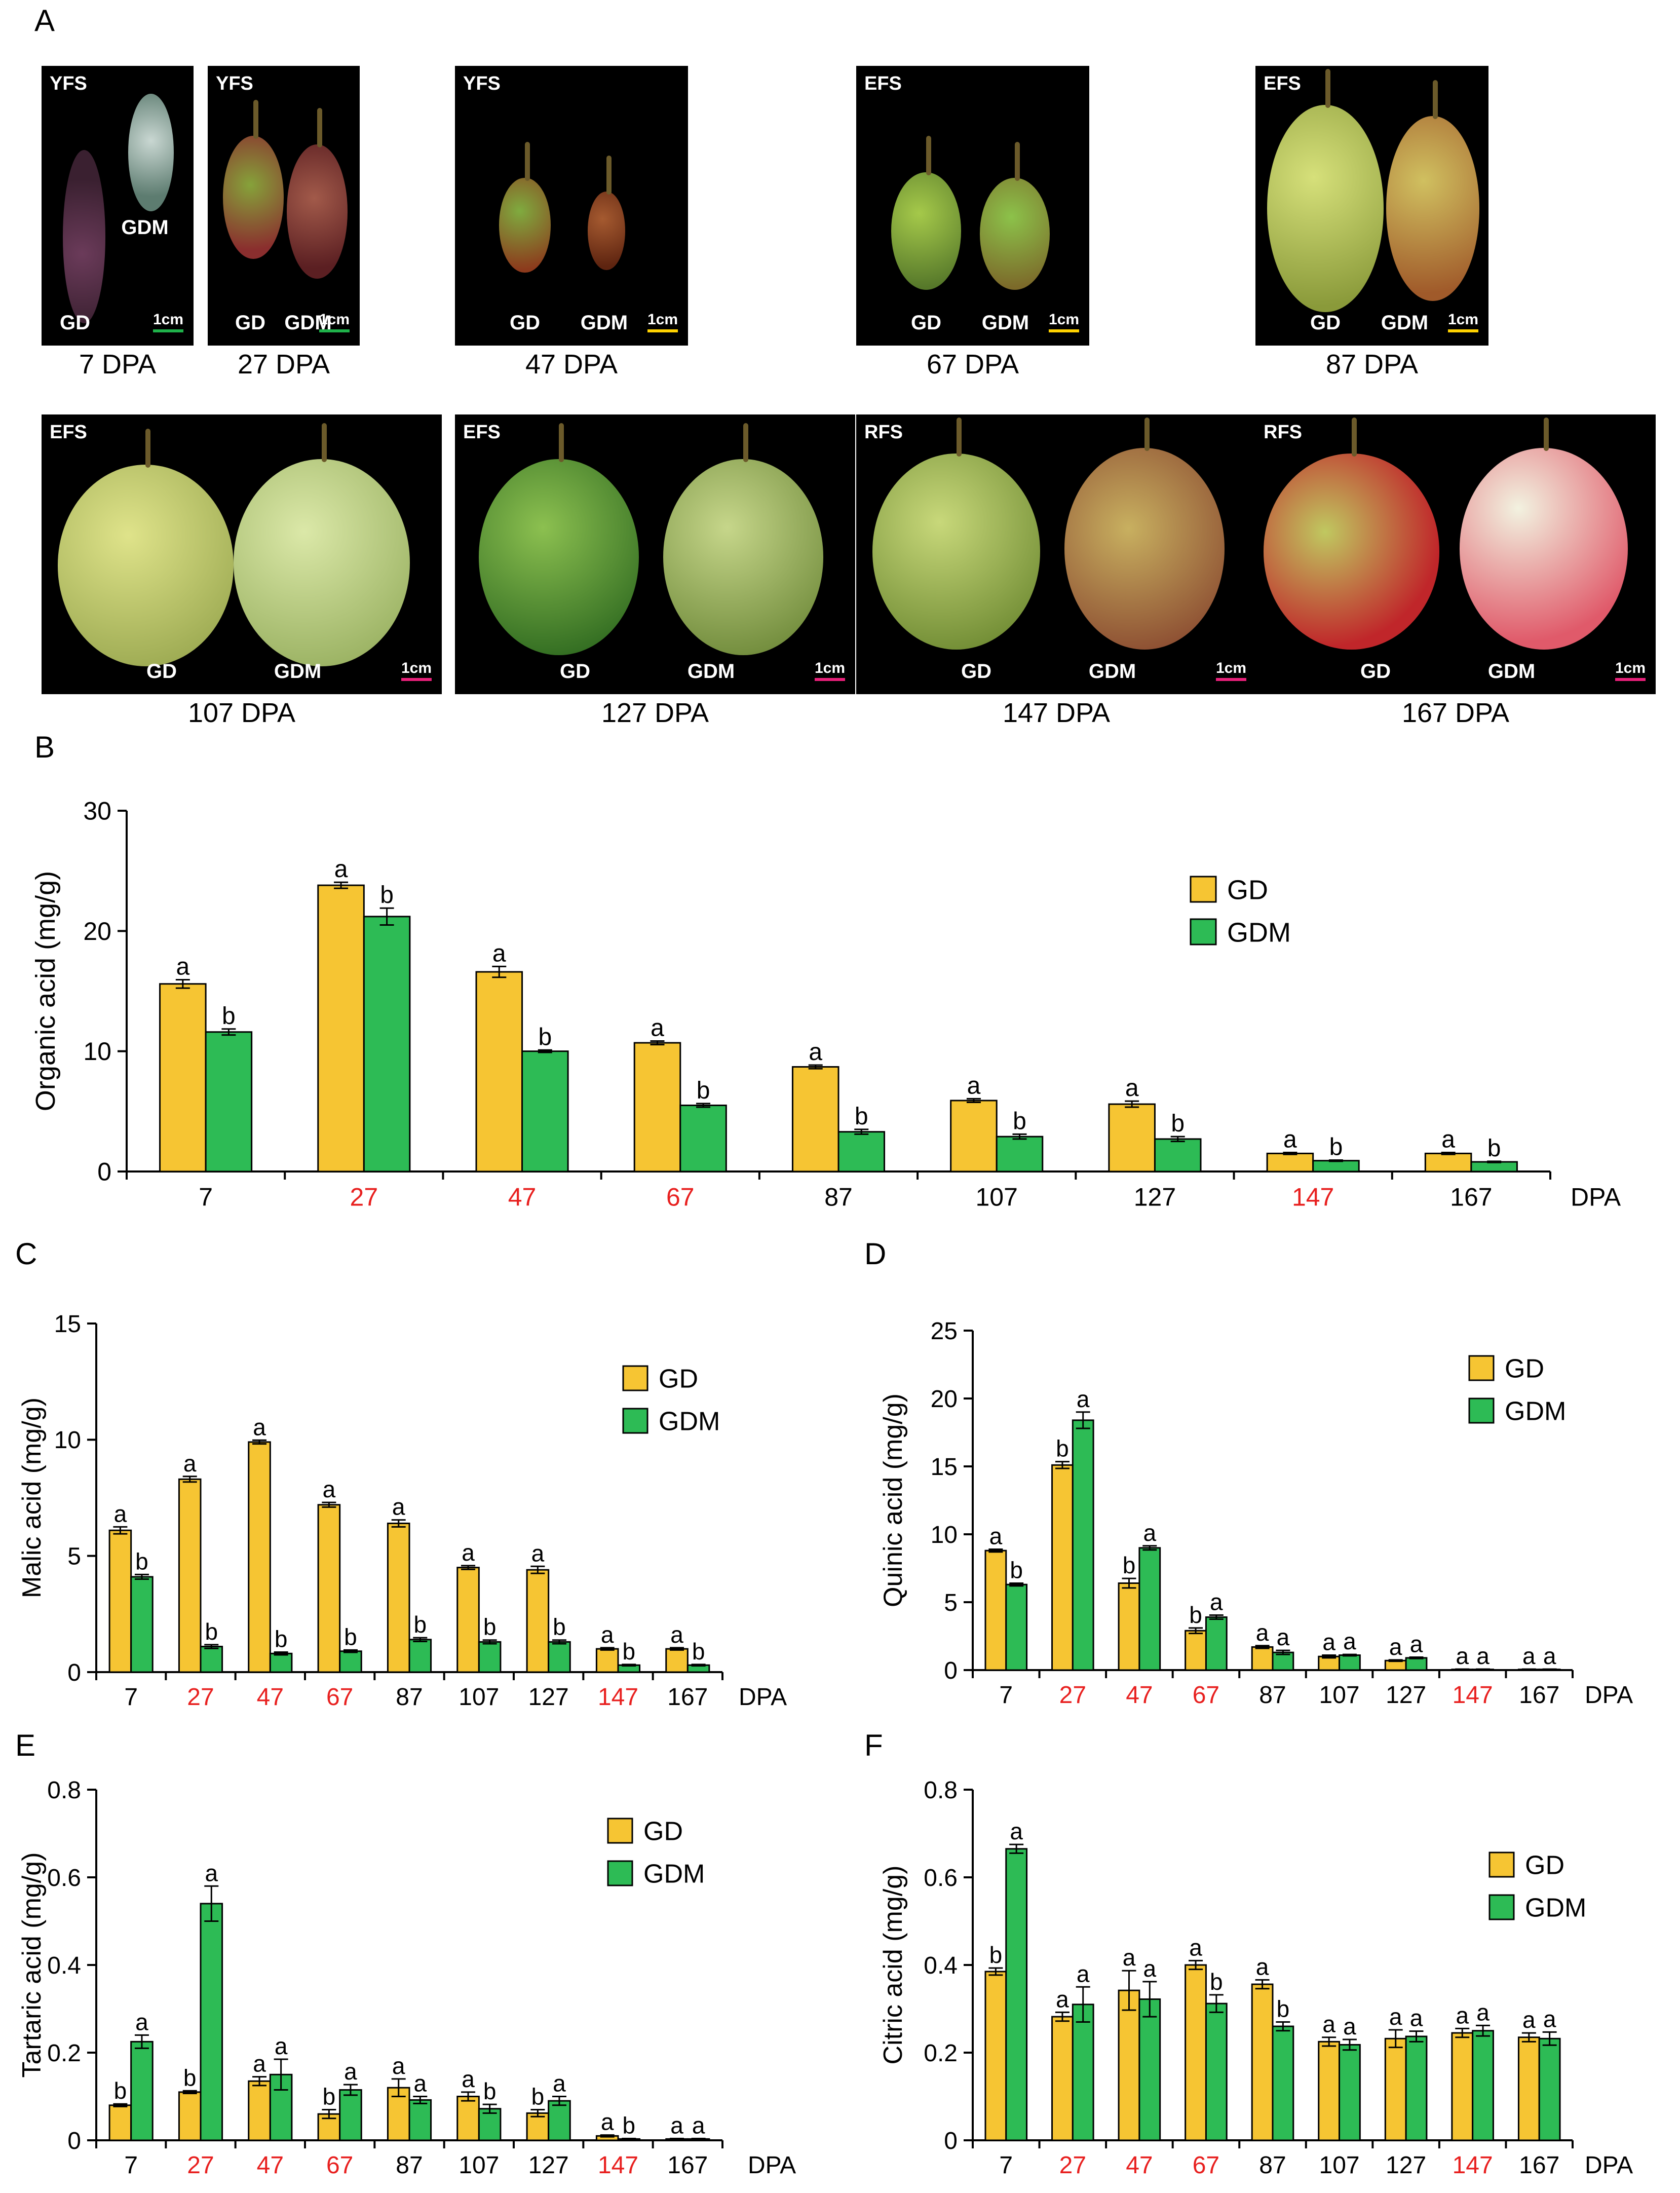  I want to click on panel-letter-d: D, so click(875, 1254).